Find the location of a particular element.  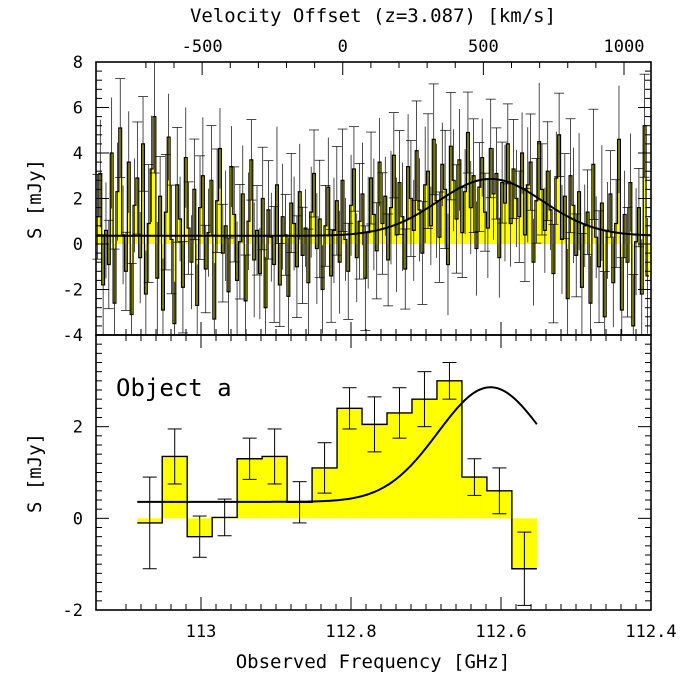

top-tick-label: -500 is located at coordinates (202, 47).